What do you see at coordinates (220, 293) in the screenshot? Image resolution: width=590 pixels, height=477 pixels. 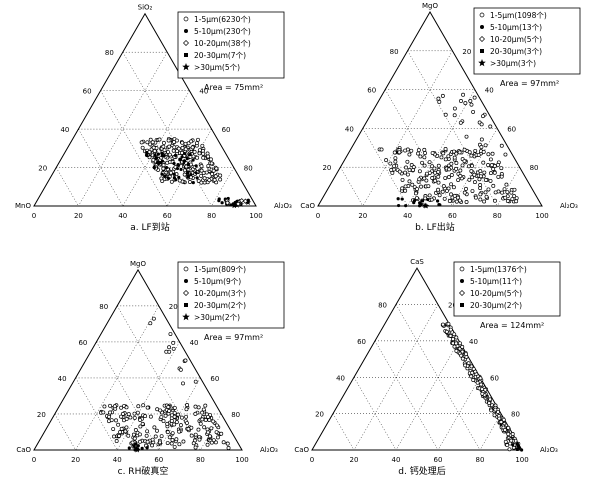 I see `legend-item: 10-20μm(3个)` at bounding box center [220, 293].